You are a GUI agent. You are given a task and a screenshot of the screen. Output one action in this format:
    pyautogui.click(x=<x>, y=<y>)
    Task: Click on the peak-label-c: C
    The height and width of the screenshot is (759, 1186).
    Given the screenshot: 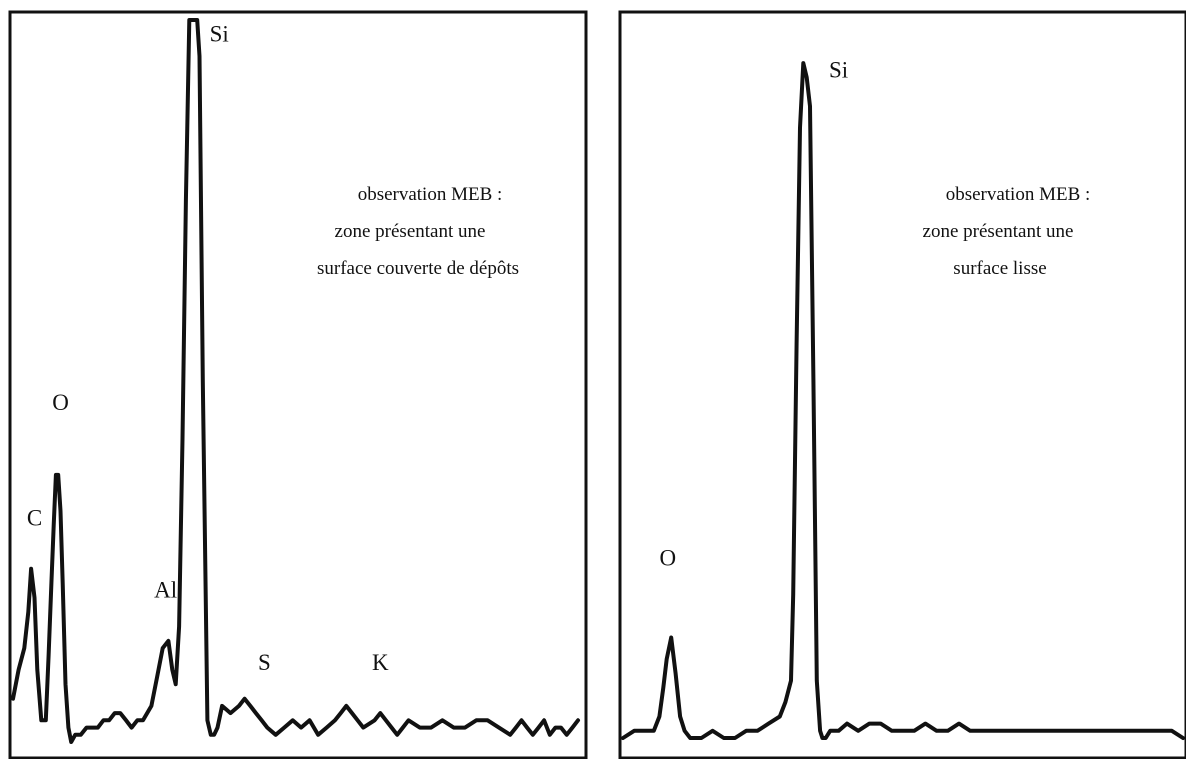 What is the action you would take?
    pyautogui.click(x=34, y=517)
    